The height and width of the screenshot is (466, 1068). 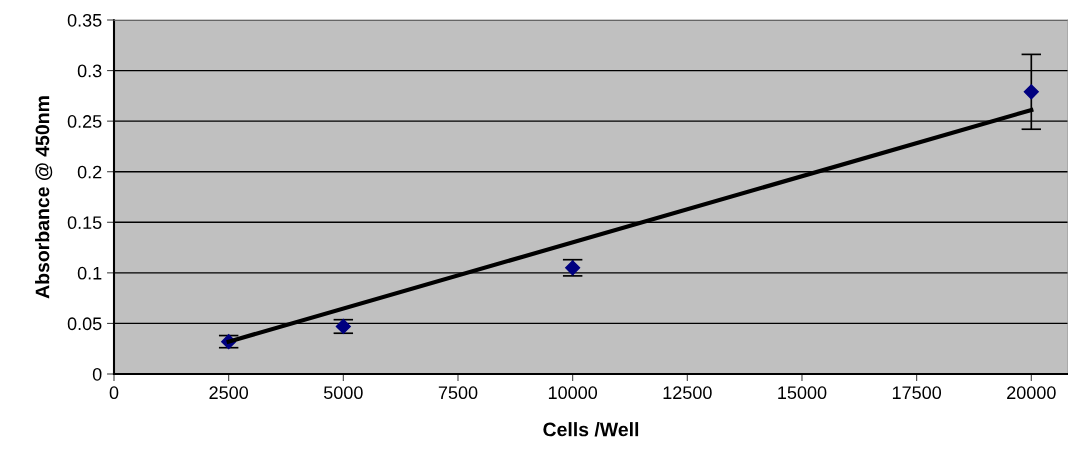 What do you see at coordinates (591, 429) in the screenshot?
I see `x-axis-title: Cells /Well` at bounding box center [591, 429].